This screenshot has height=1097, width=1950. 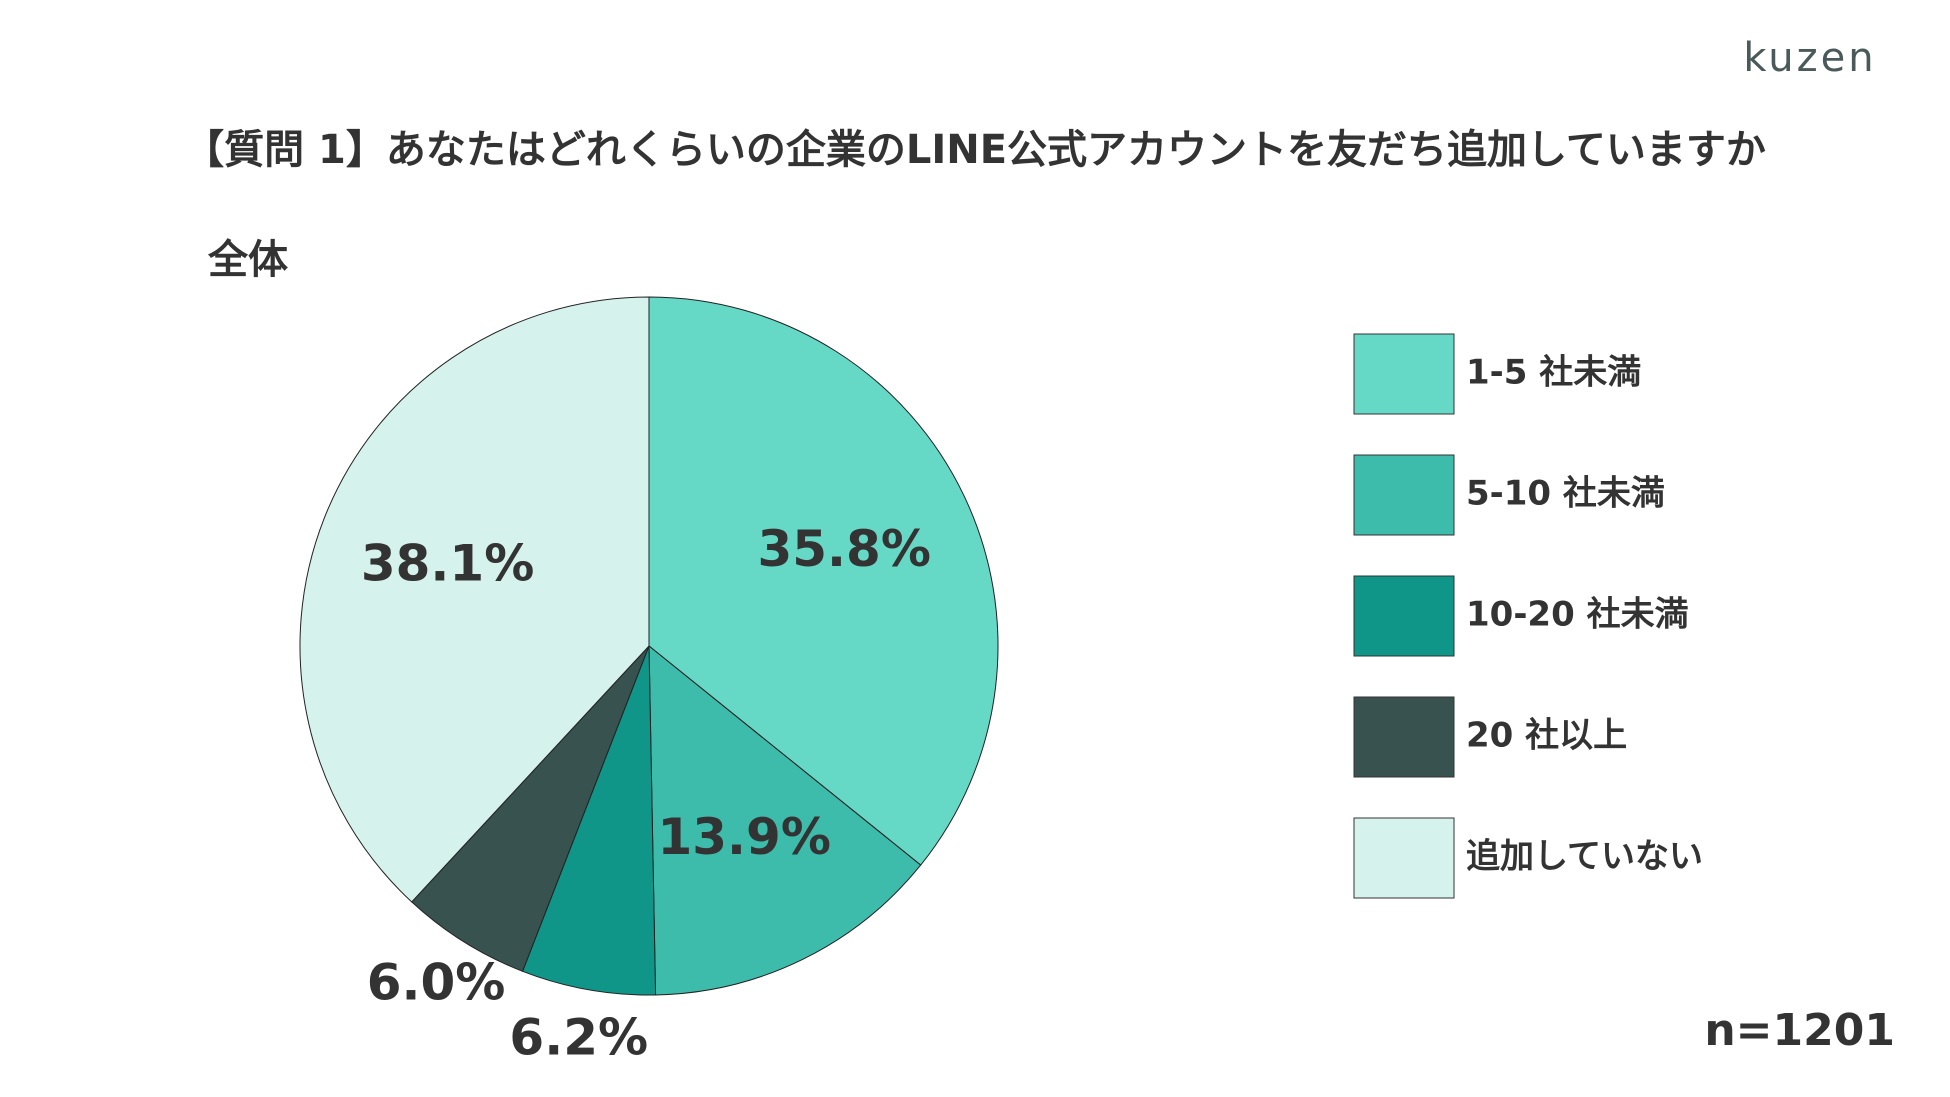 What do you see at coordinates (247, 260) in the screenshot?
I see `chart-subtitle: 全体` at bounding box center [247, 260].